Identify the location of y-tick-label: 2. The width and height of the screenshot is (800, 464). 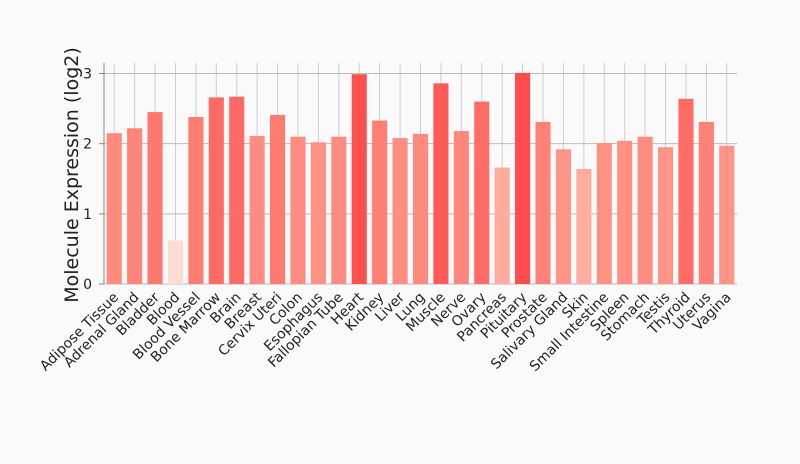
(87, 145).